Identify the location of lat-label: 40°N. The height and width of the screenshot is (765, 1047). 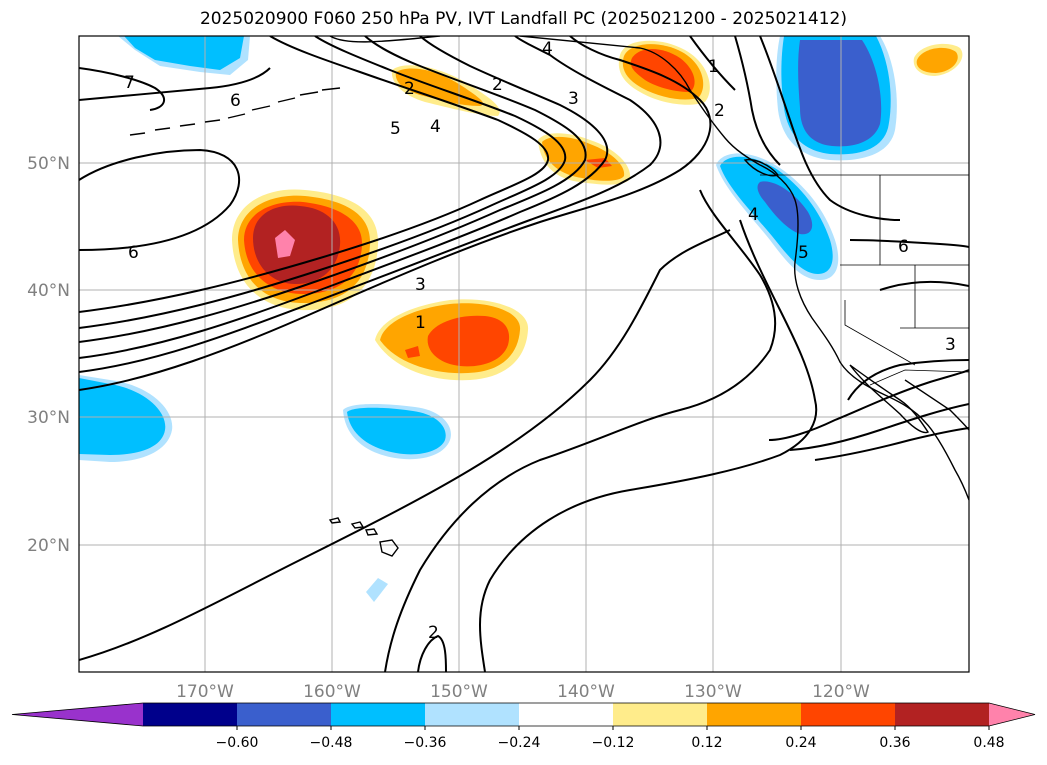
(48, 291).